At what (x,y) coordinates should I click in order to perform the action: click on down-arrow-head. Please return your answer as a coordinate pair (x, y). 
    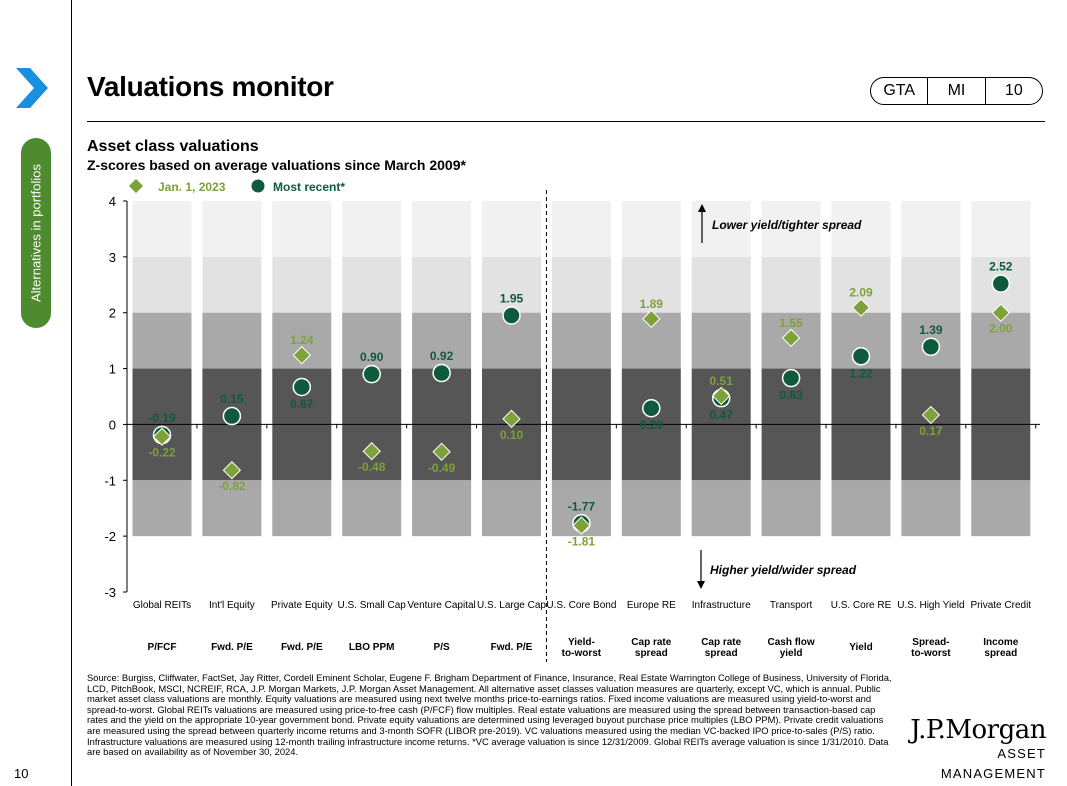
    Looking at the image, I should click on (701, 585).